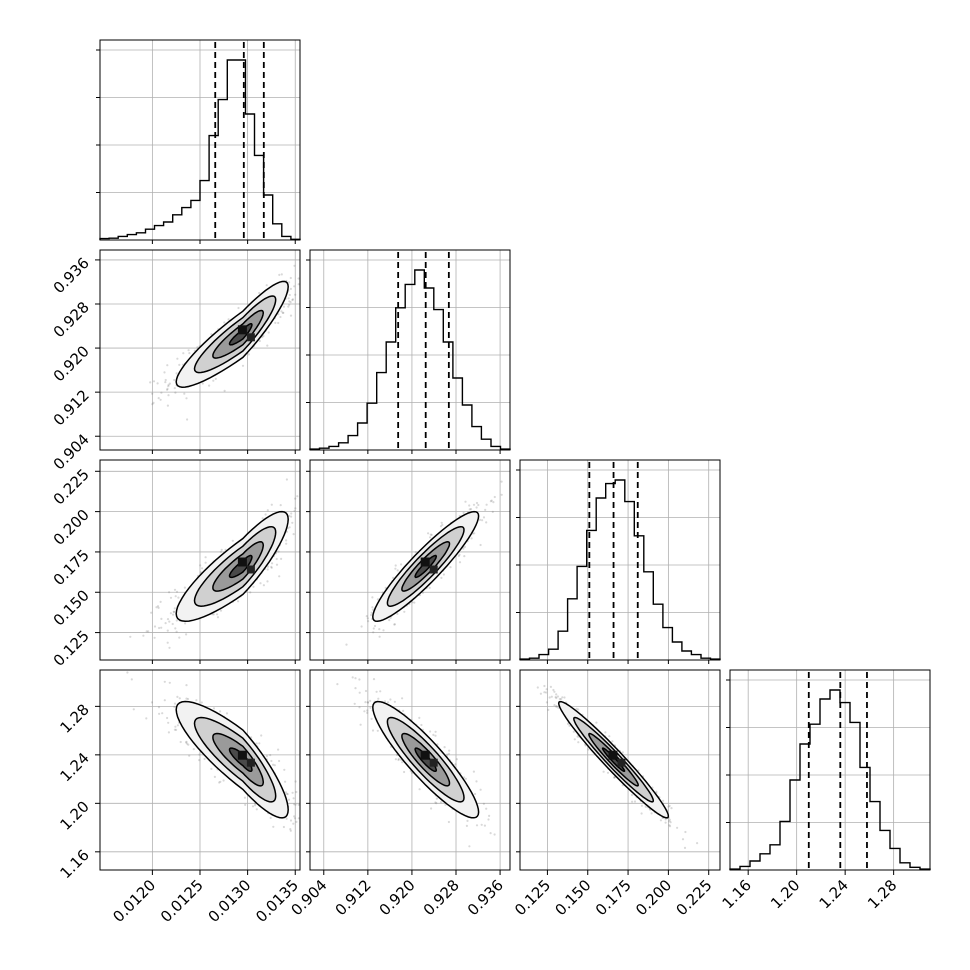 This screenshot has height=970, width=970. I want to click on y-tick-label: 0.175, so click(71, 567).